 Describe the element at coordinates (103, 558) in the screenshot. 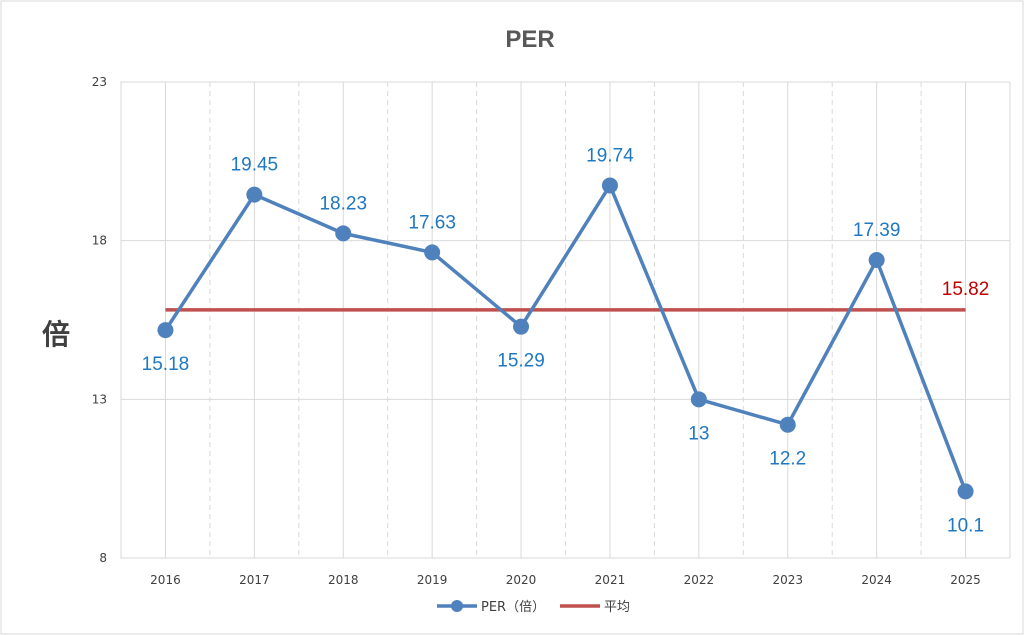

I see `y-tick-label: 8` at that location.